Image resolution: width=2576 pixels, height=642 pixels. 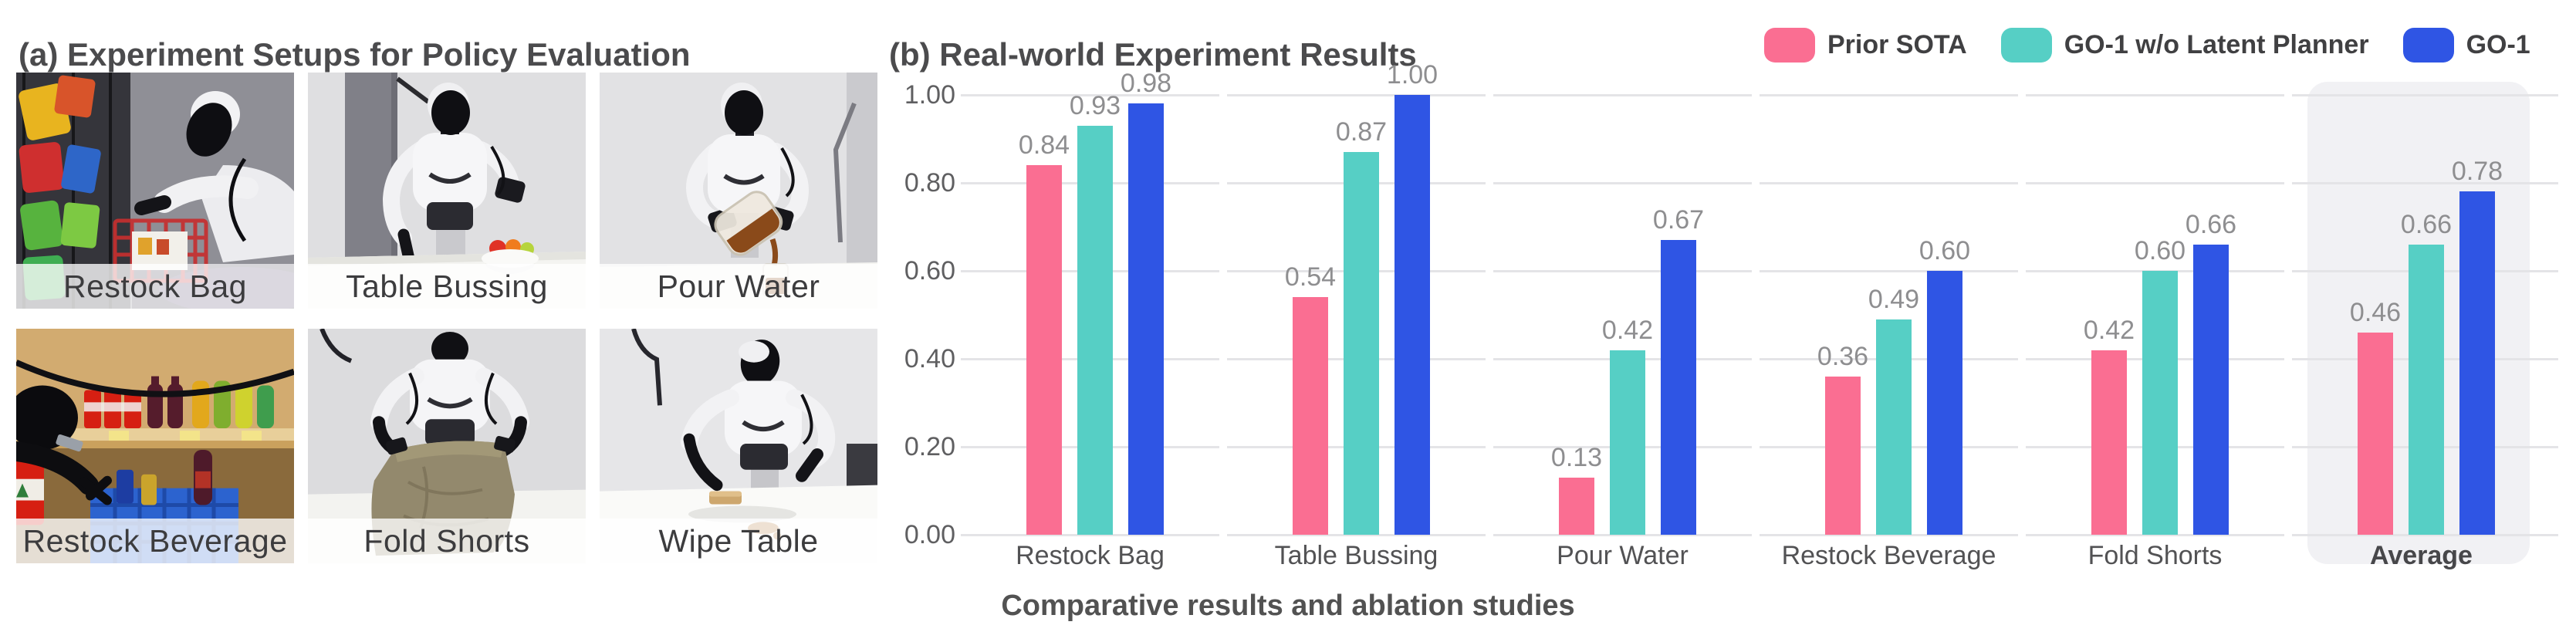 What do you see at coordinates (1843, 356) in the screenshot?
I see `bar-value-label: 0.36` at bounding box center [1843, 356].